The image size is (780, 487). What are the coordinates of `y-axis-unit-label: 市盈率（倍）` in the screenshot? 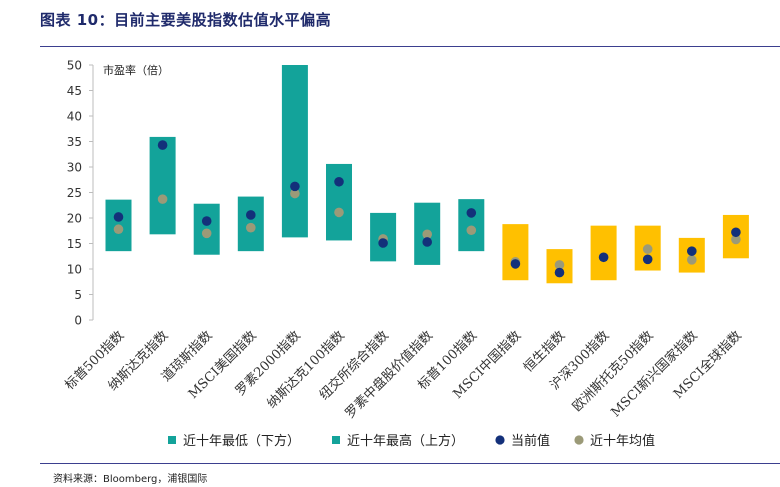 It's located at (136, 70).